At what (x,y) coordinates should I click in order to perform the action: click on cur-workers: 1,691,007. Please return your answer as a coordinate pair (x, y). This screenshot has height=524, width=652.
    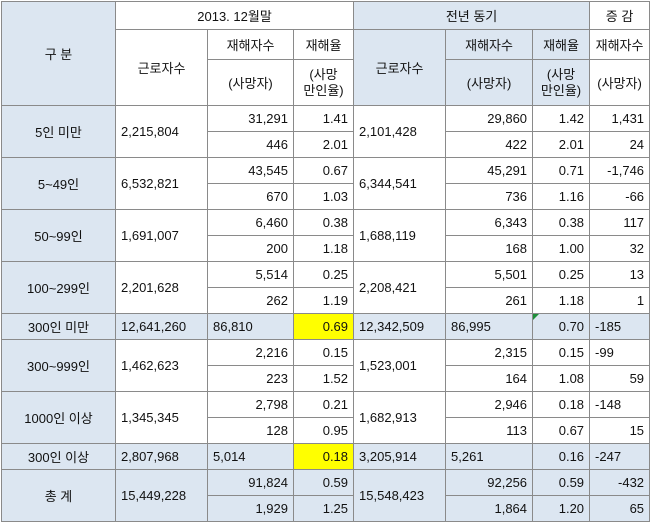
    Looking at the image, I should click on (161, 235).